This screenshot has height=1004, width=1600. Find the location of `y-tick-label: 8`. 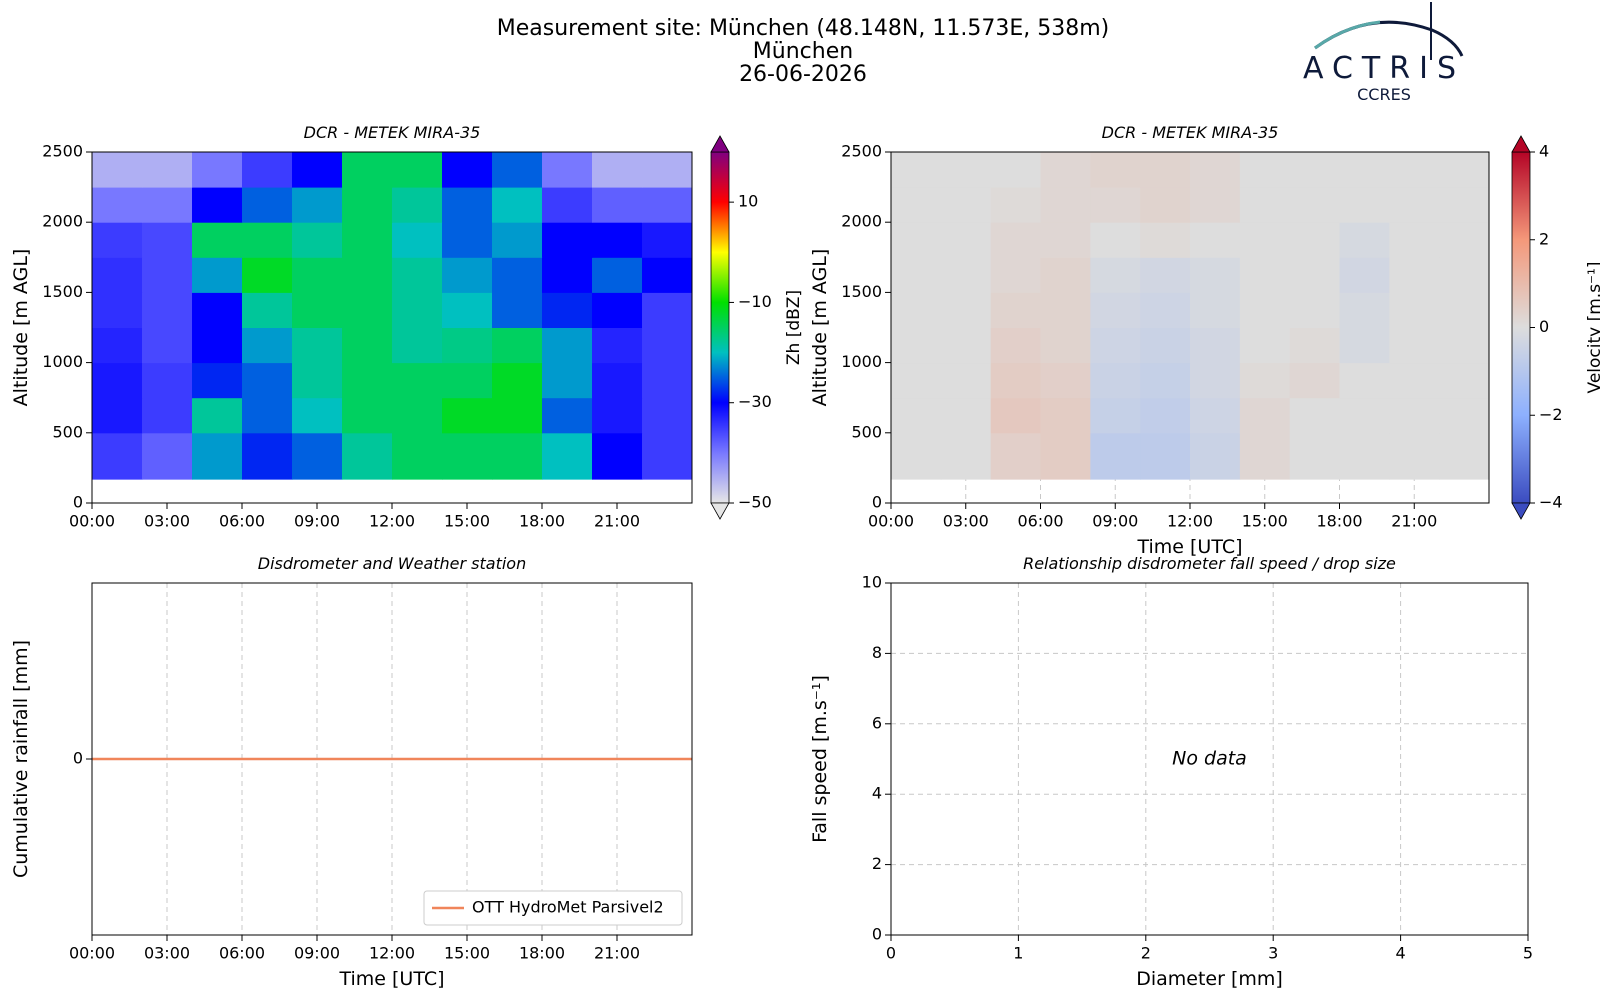

y-tick-label: 8 is located at coordinates (877, 652).